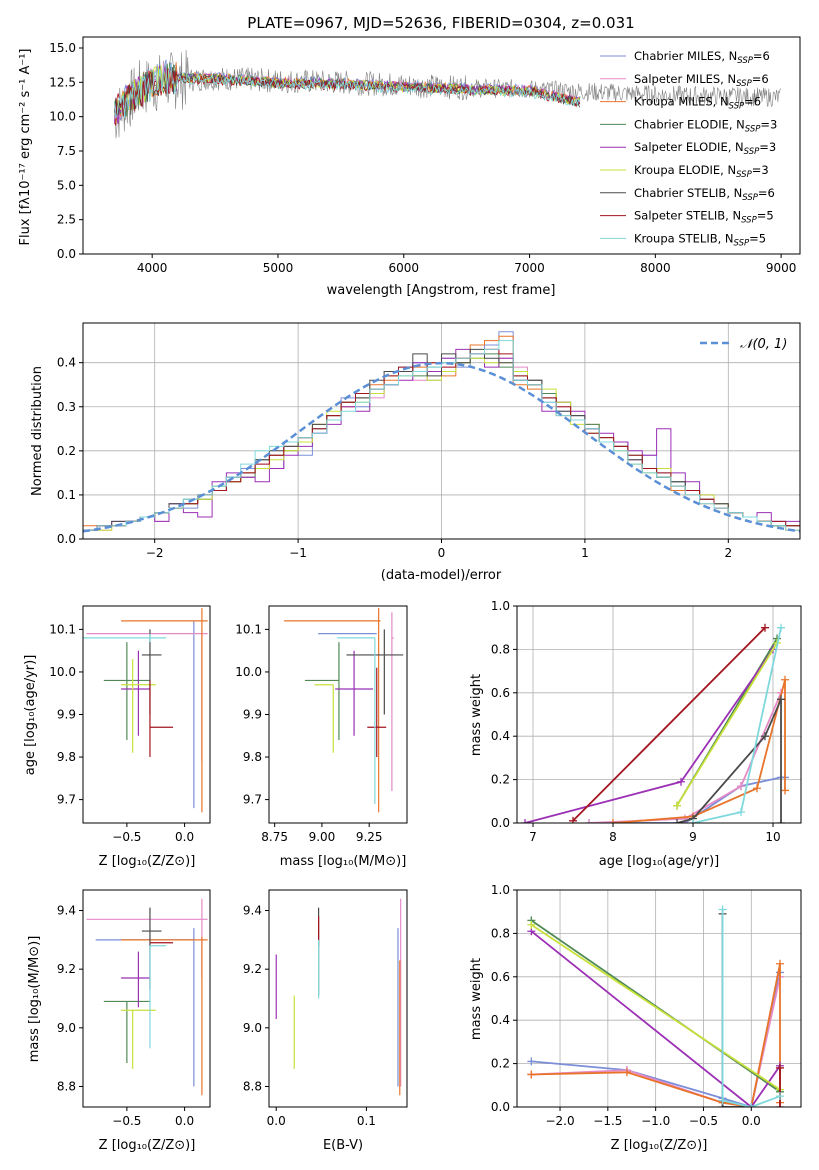 Image resolution: width=819 pixels, height=1170 pixels. What do you see at coordinates (252, 969) in the screenshot?
I see `y-tick-label: 9.2` at bounding box center [252, 969].